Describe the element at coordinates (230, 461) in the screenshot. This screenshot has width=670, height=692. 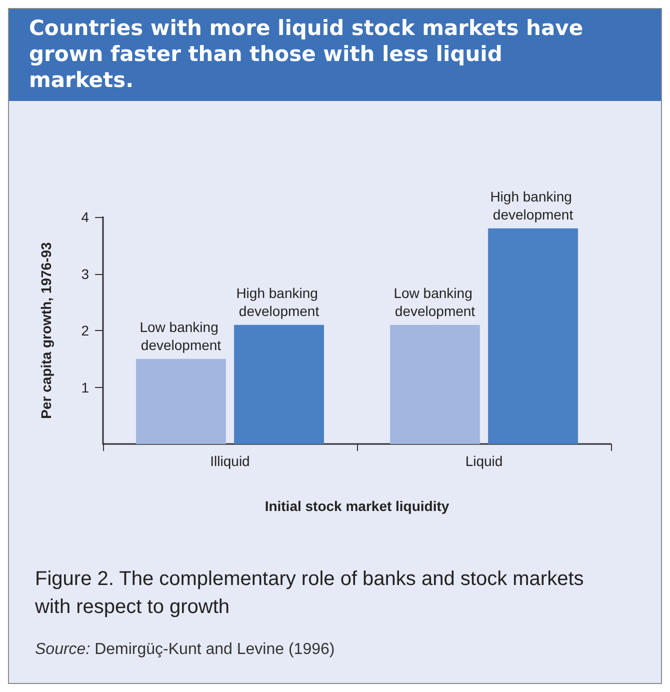
I see `x-tick-label: Illiquid` at that location.